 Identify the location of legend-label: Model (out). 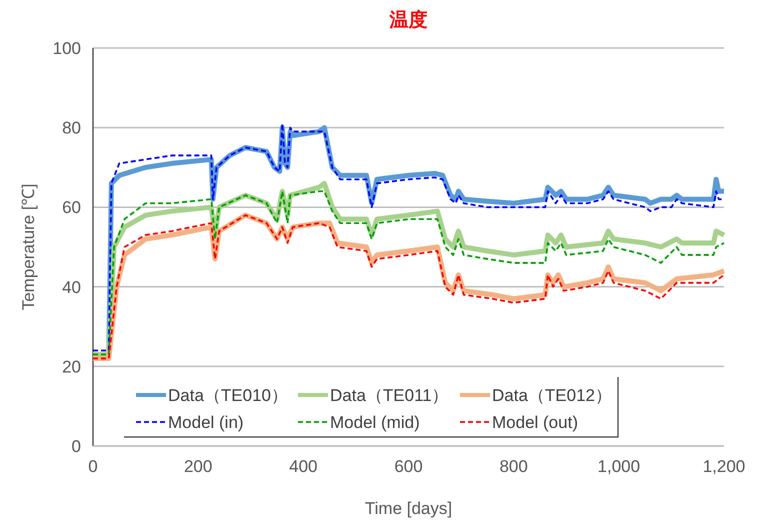
(535, 422).